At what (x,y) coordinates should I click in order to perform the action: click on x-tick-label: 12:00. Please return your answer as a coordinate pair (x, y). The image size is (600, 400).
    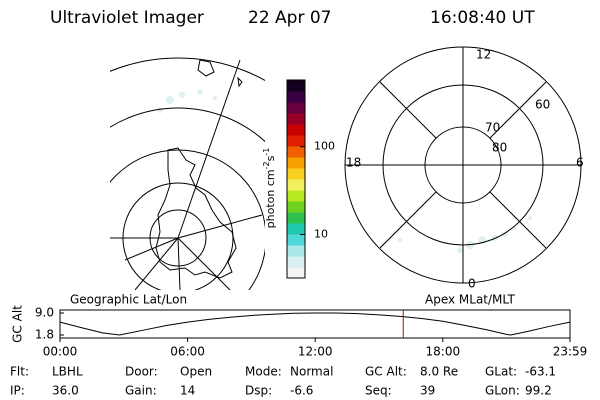
    Looking at the image, I should click on (315, 352).